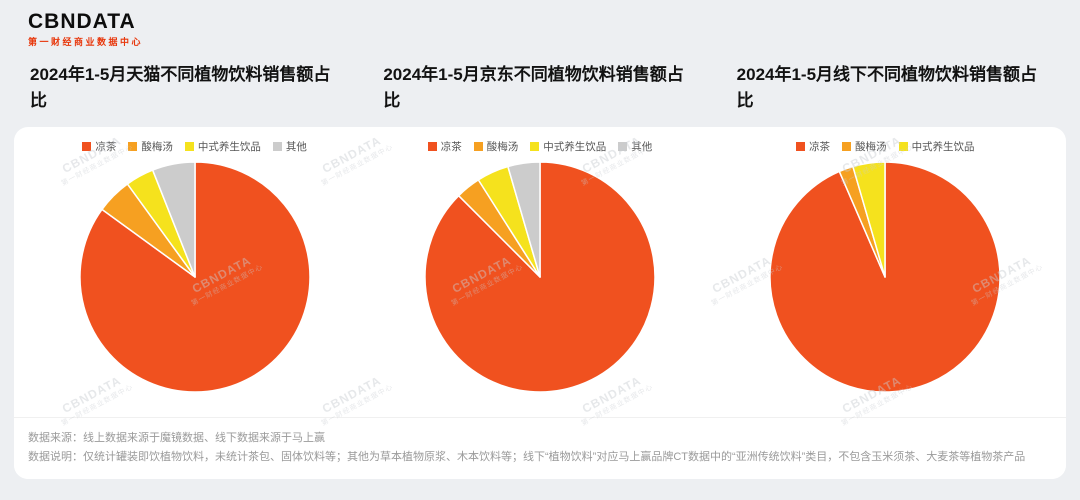 The image size is (1080, 500). I want to click on legend-jd: 凉茶 酸梅汤 中式养生饮品 其他, so click(539, 147).